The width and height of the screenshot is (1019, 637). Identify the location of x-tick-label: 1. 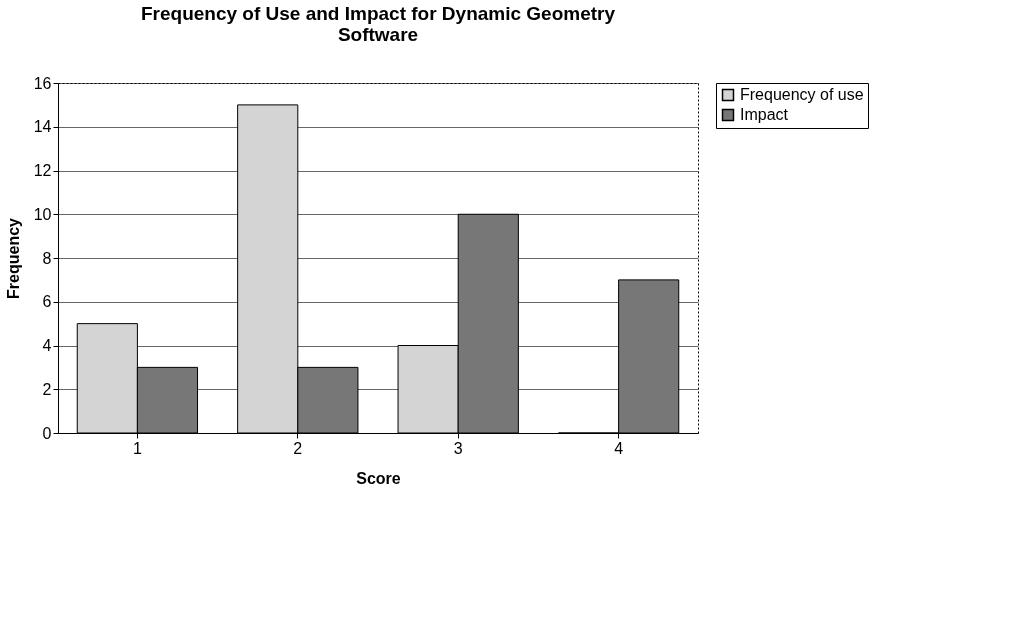
(137, 448).